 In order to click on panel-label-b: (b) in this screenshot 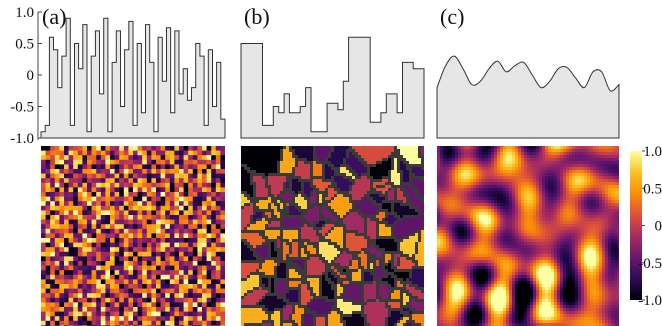, I will do `click(257, 16)`.